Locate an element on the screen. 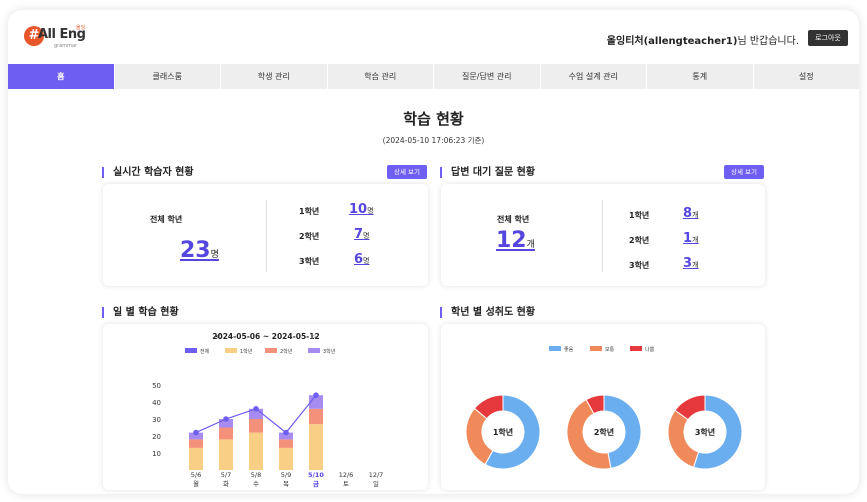 The image size is (867, 502). logo-text: All Eng is located at coordinates (62, 34).